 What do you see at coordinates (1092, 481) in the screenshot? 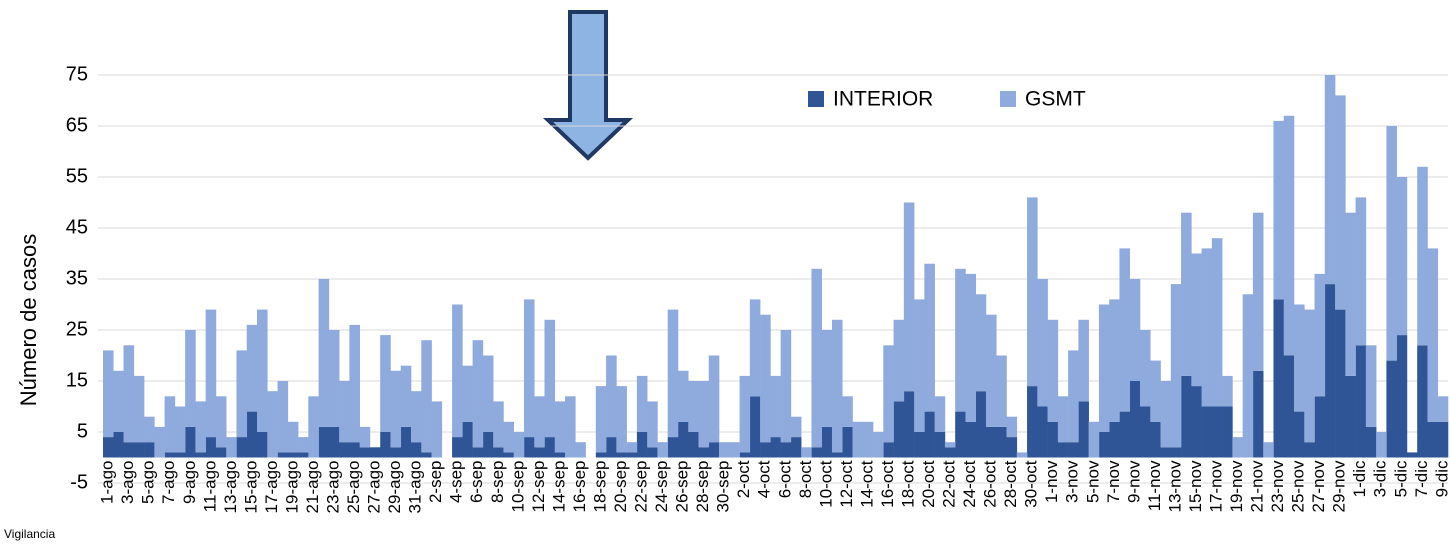
I see `x-tick-label: 5-nov` at bounding box center [1092, 481].